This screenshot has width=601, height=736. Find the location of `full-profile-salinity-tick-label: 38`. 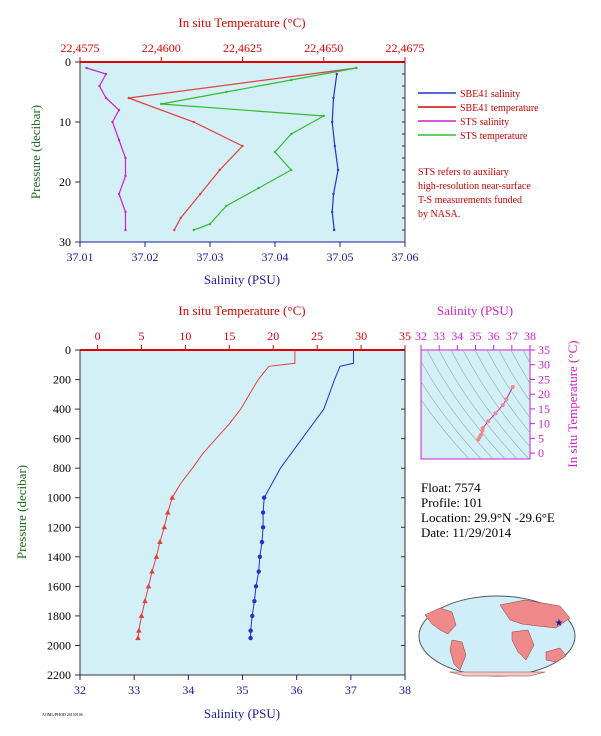

full-profile-salinity-tick-label: 38 is located at coordinates (405, 690).